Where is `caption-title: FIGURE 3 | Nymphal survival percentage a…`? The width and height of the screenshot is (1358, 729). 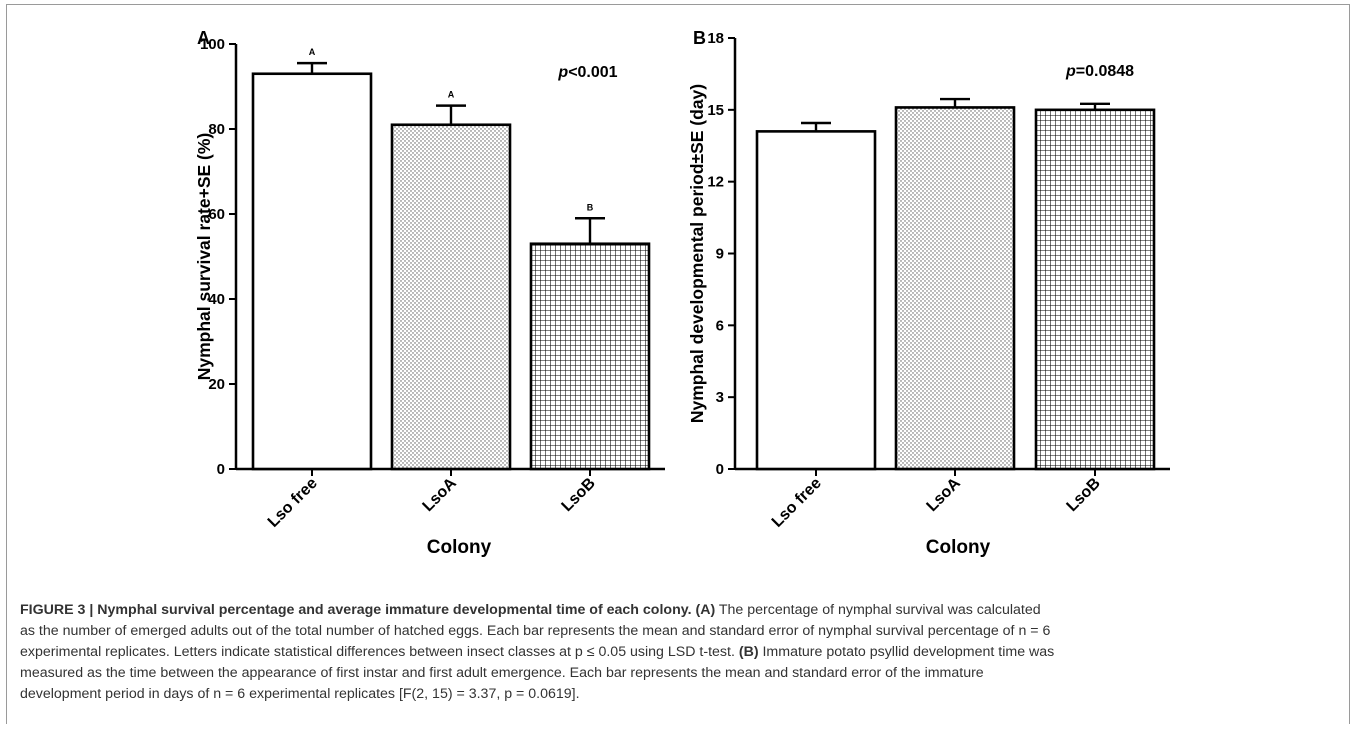 caption-title: FIGURE 3 | Nymphal survival percentage a… is located at coordinates (356, 610).